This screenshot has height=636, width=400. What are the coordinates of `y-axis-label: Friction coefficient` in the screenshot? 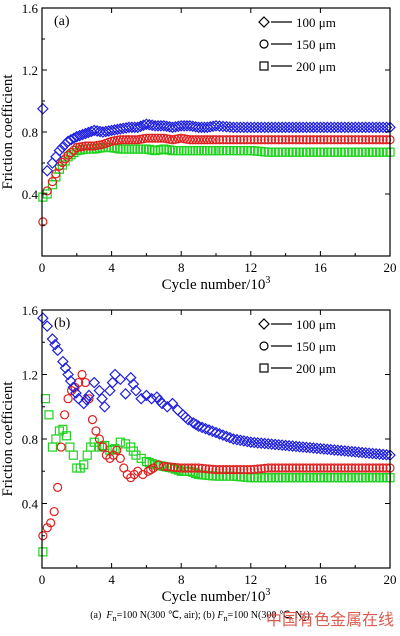 It's located at (8, 132).